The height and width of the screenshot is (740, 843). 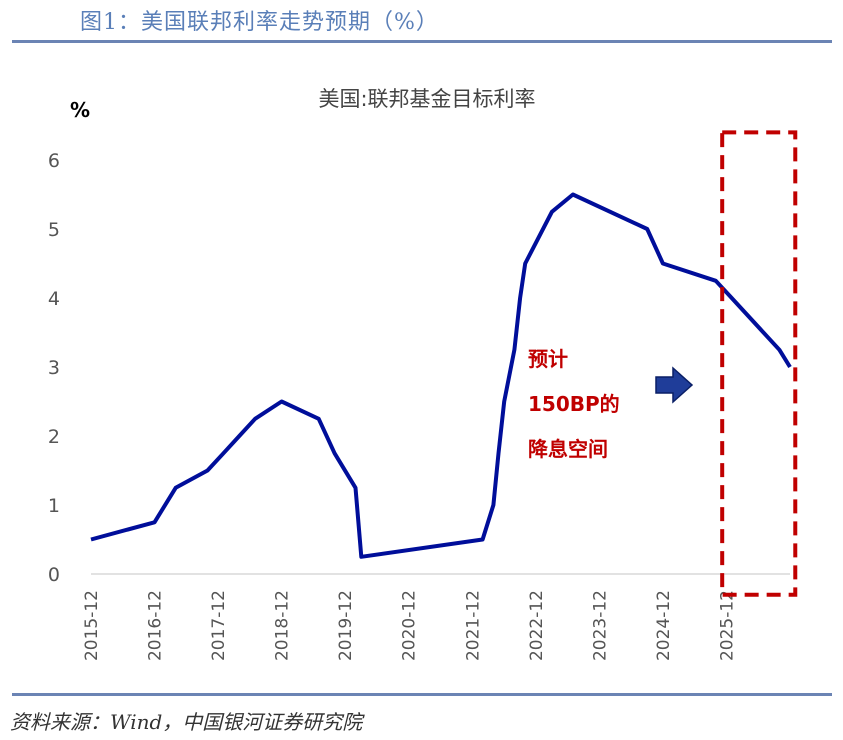 I want to click on y-axis-unit: %, so click(x=80, y=110).